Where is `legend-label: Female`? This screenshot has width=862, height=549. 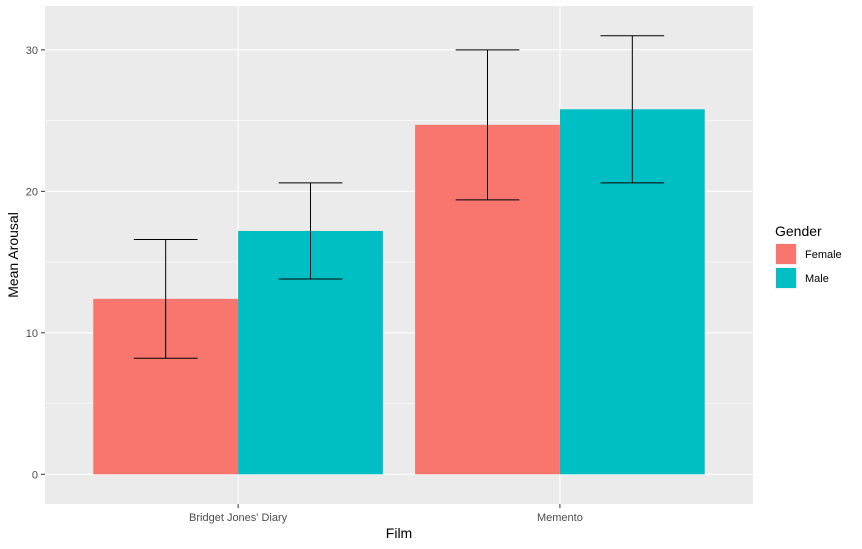
legend-label: Female is located at coordinates (823, 255).